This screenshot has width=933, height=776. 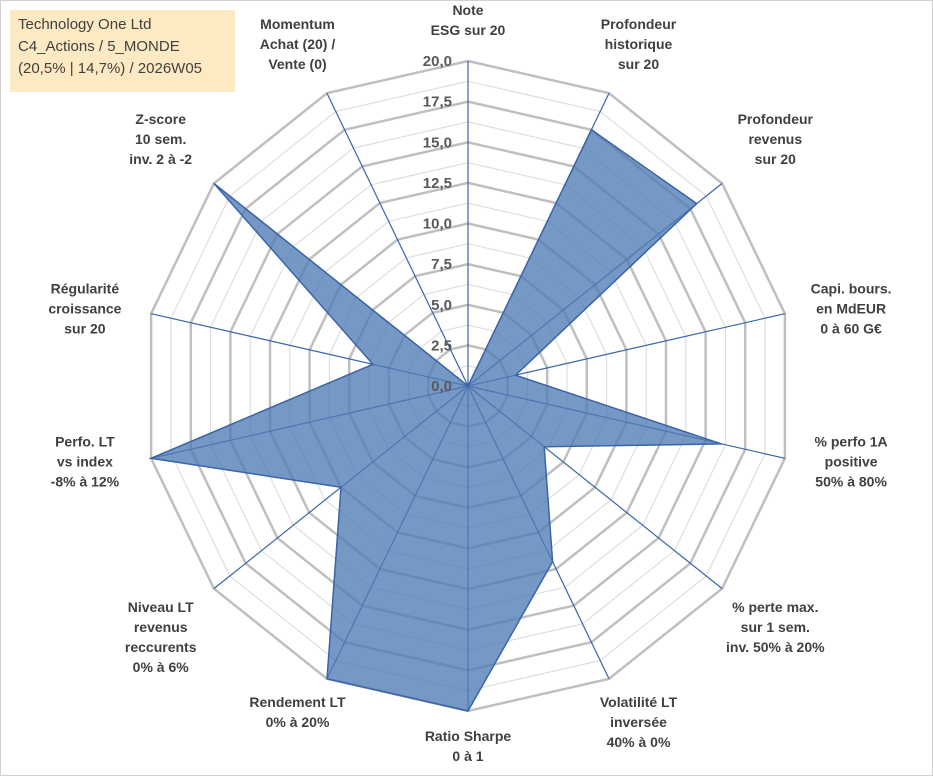 What do you see at coordinates (639, 722) in the screenshot?
I see `category-label-6: Volatilité LT inversée 40% à 0%` at bounding box center [639, 722].